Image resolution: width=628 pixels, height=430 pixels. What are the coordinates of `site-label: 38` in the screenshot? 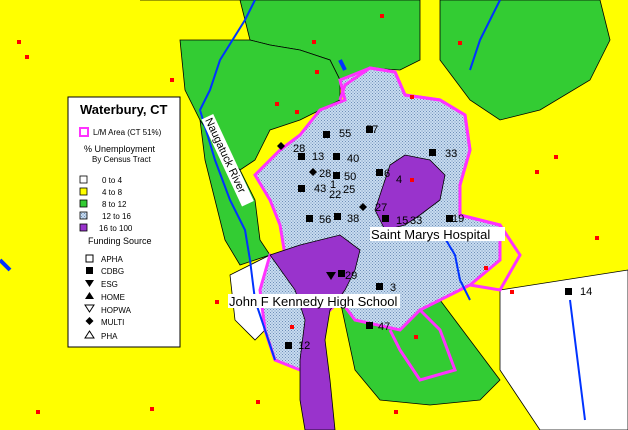 It's located at (353, 219).